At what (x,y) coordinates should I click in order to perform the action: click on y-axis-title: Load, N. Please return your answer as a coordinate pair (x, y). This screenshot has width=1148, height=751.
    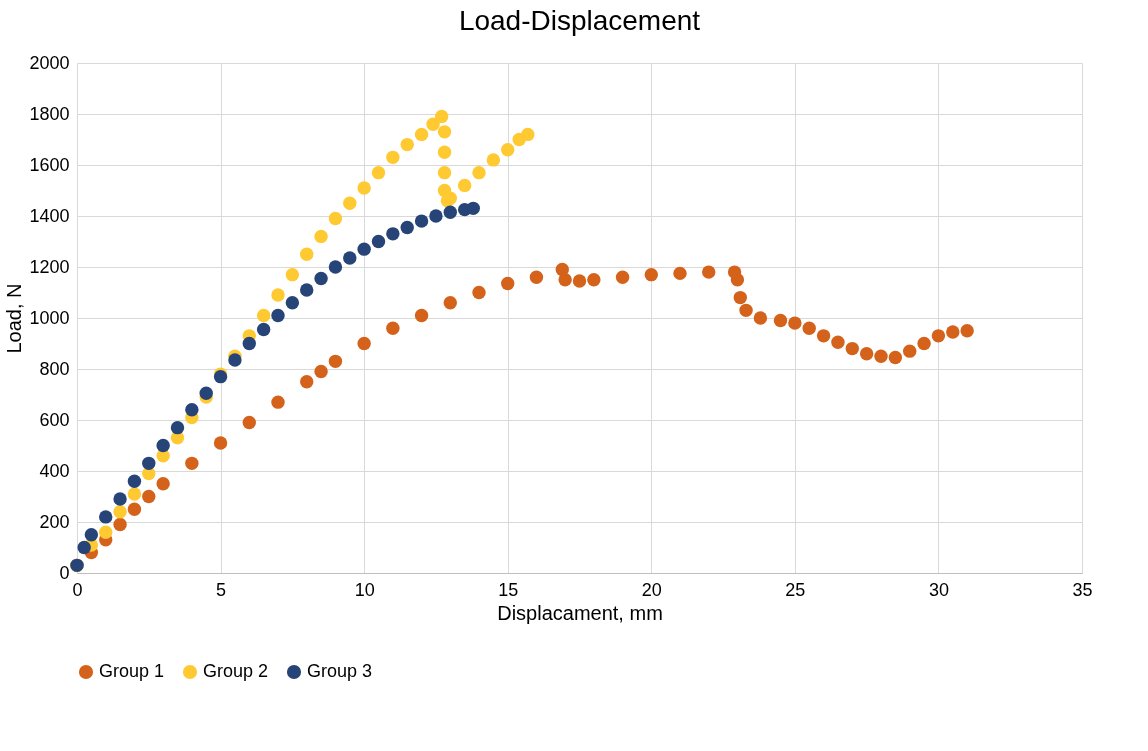
    Looking at the image, I should click on (14, 318).